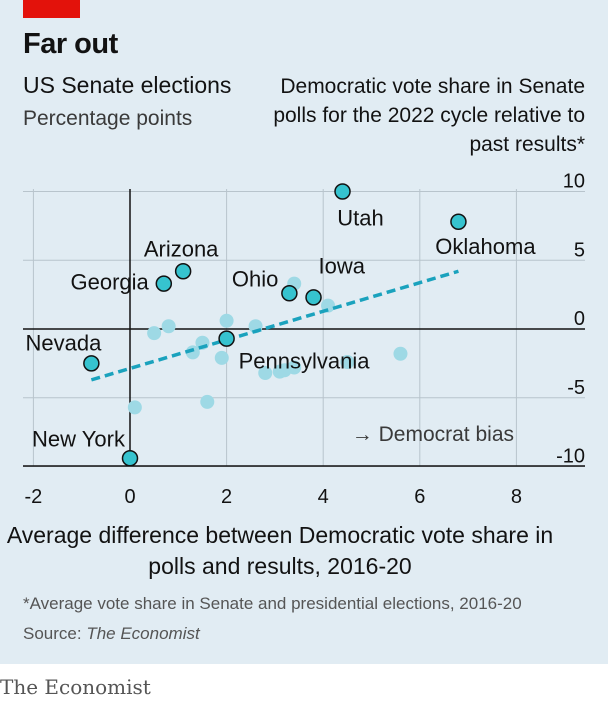  I want to click on point-label: New York, so click(79, 438).